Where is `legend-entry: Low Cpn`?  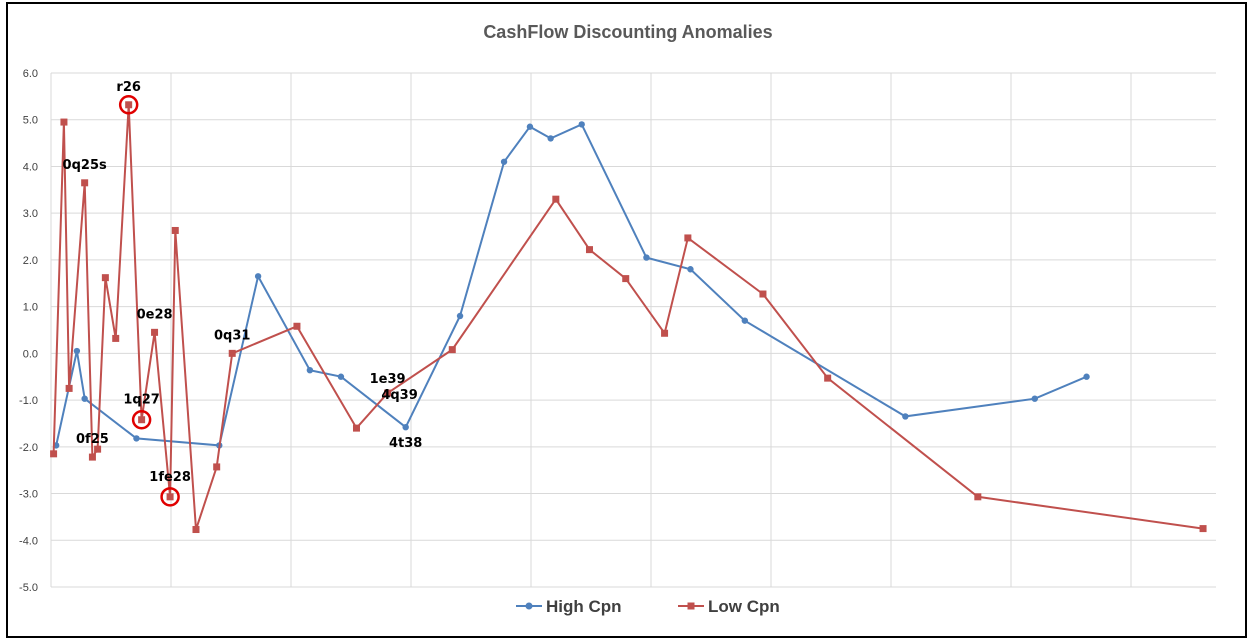
legend-entry: Low Cpn is located at coordinates (729, 606).